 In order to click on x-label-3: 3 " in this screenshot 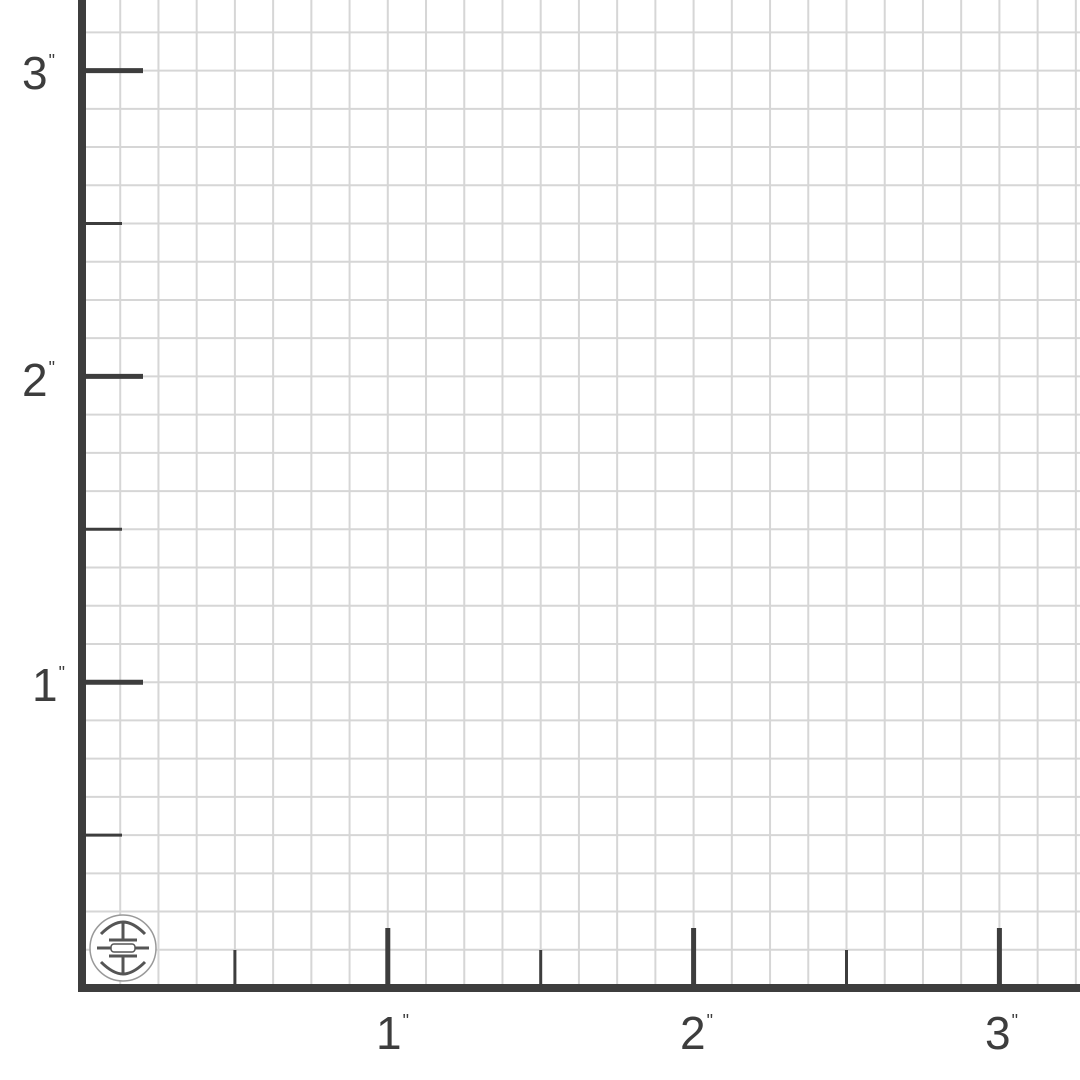, I will do `click(1001, 1033)`.